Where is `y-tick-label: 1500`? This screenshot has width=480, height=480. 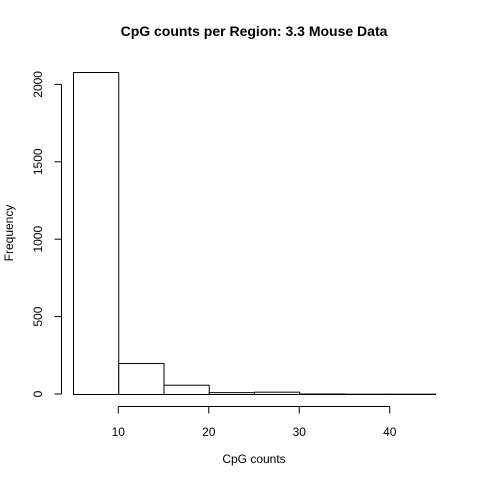
y-tick-label: 1500 is located at coordinates (38, 161).